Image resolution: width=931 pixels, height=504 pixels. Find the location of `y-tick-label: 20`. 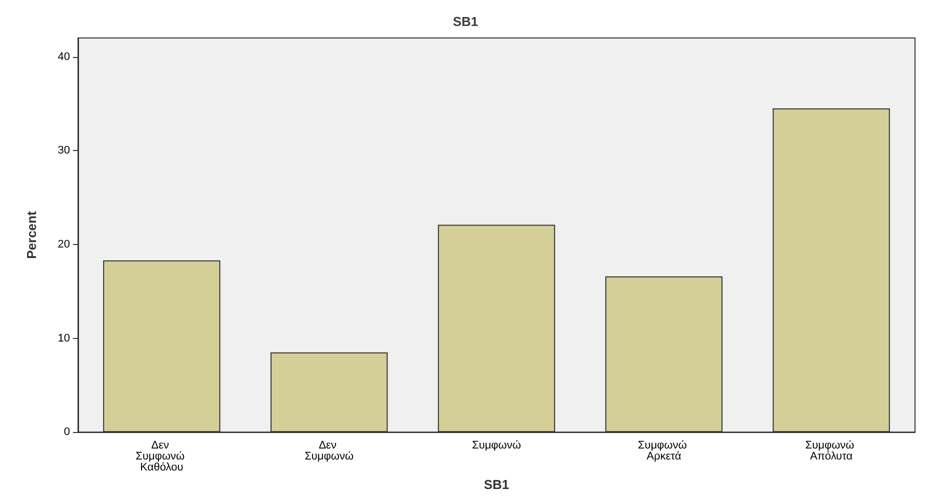

y-tick-label: 20 is located at coordinates (64, 244).